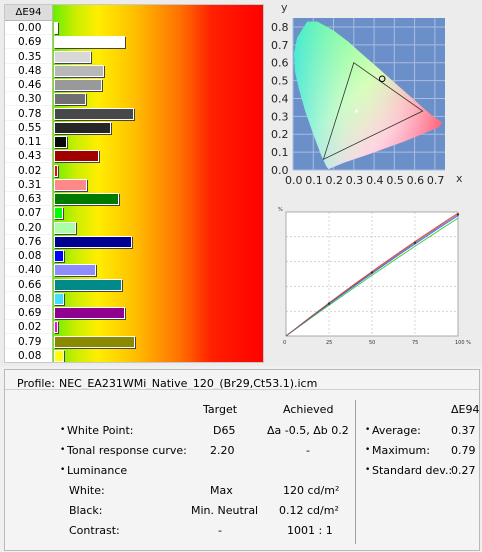 This screenshot has width=482, height=552. What do you see at coordinates (28, 242) in the screenshot?
I see `delta-e-value: 0.76` at bounding box center [28, 242].